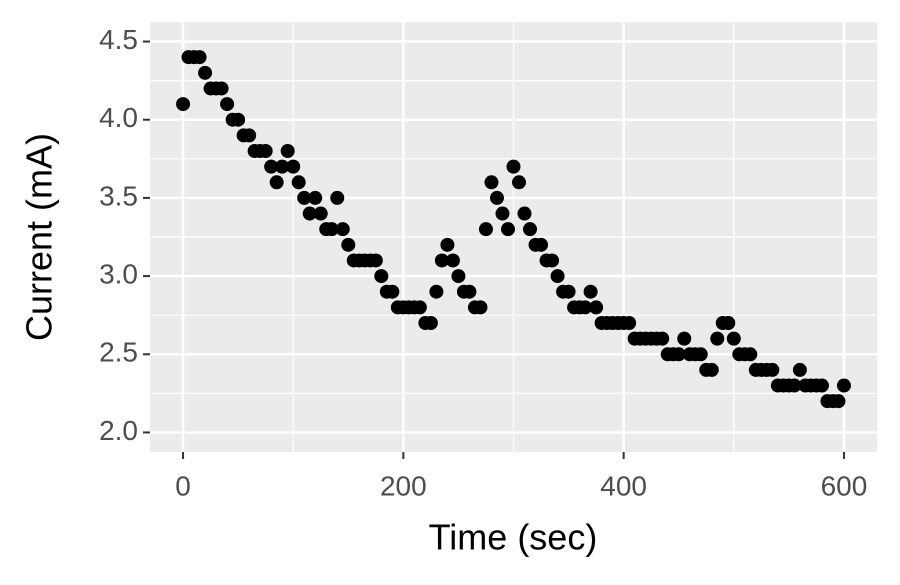 This screenshot has height=585, width=900. Describe the element at coordinates (118, 430) in the screenshot. I see `y-tick-label: 2.0` at that location.